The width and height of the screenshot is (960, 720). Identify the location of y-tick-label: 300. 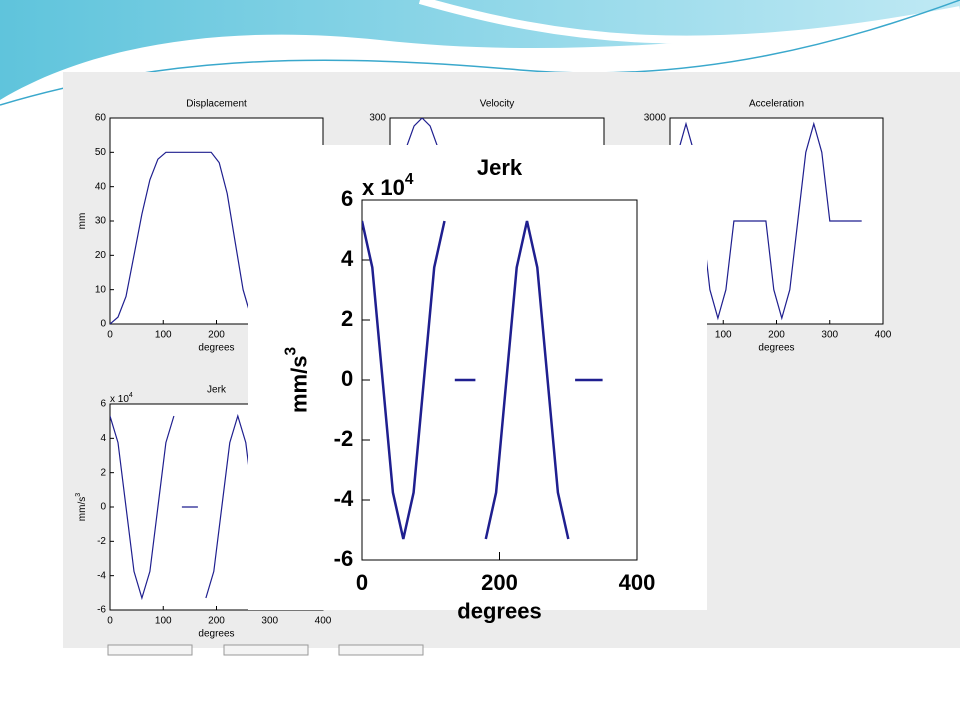
(377, 118).